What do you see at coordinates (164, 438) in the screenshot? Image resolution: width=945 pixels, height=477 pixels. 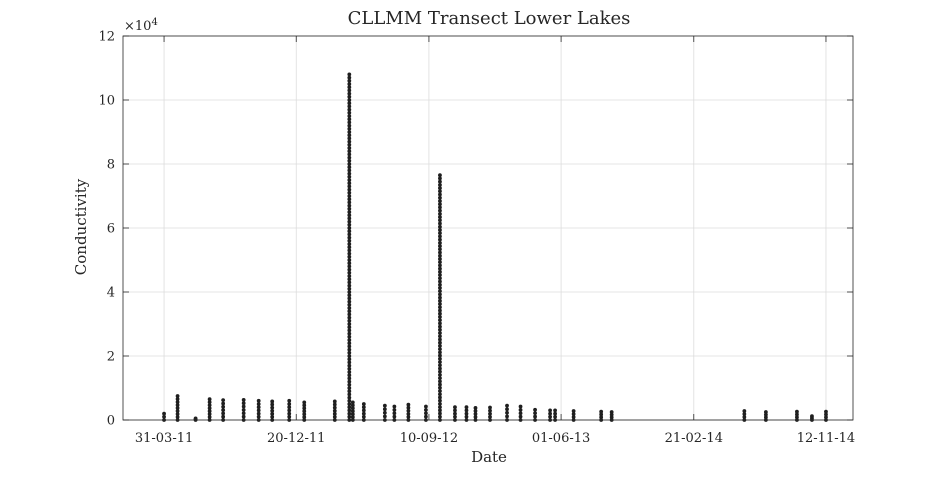 I see `x-tick-label: 31-03-11` at bounding box center [164, 438].